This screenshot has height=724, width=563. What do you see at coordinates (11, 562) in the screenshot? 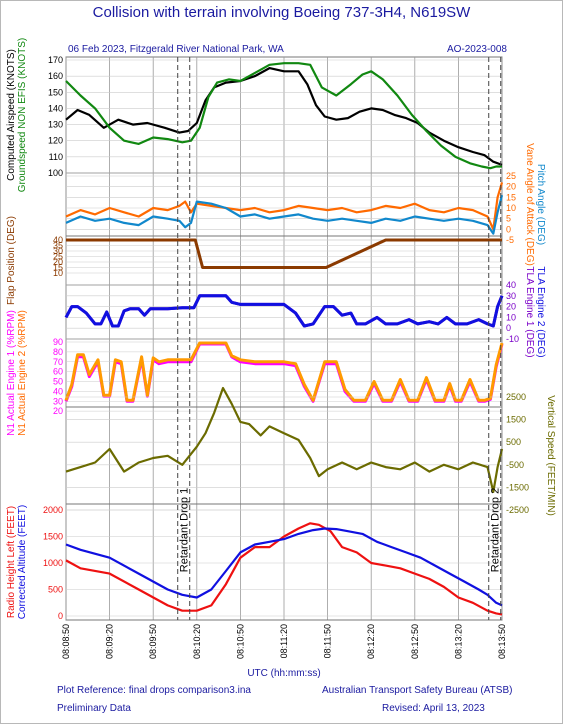
I see `y-axis-label: Radio Height Left (FEET)` at bounding box center [11, 562].